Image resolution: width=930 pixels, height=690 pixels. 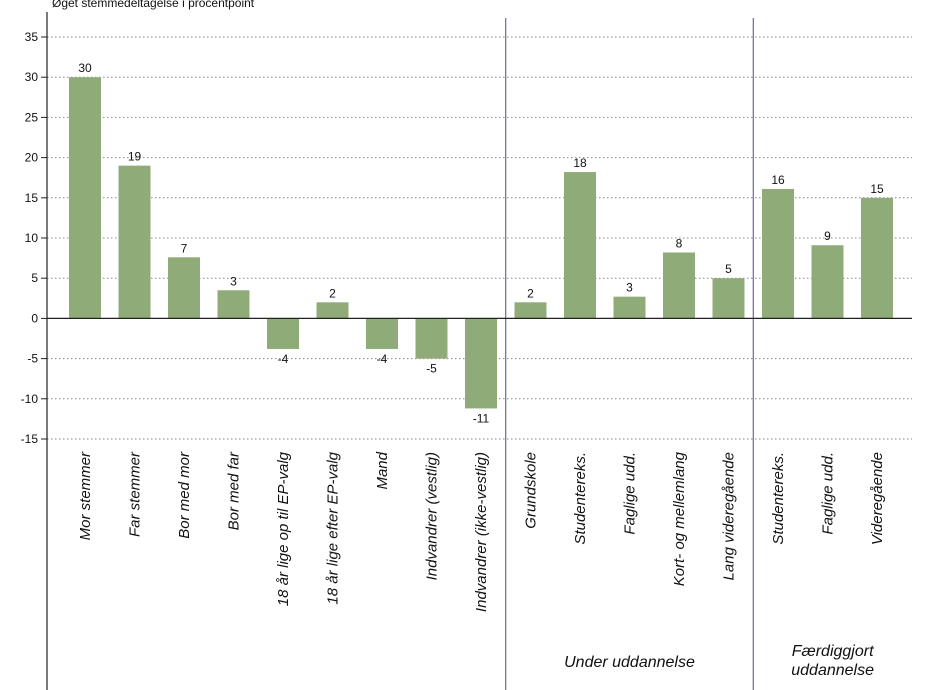 I want to click on group-label: Færdiggjort uddannelse, so click(x=832, y=661).